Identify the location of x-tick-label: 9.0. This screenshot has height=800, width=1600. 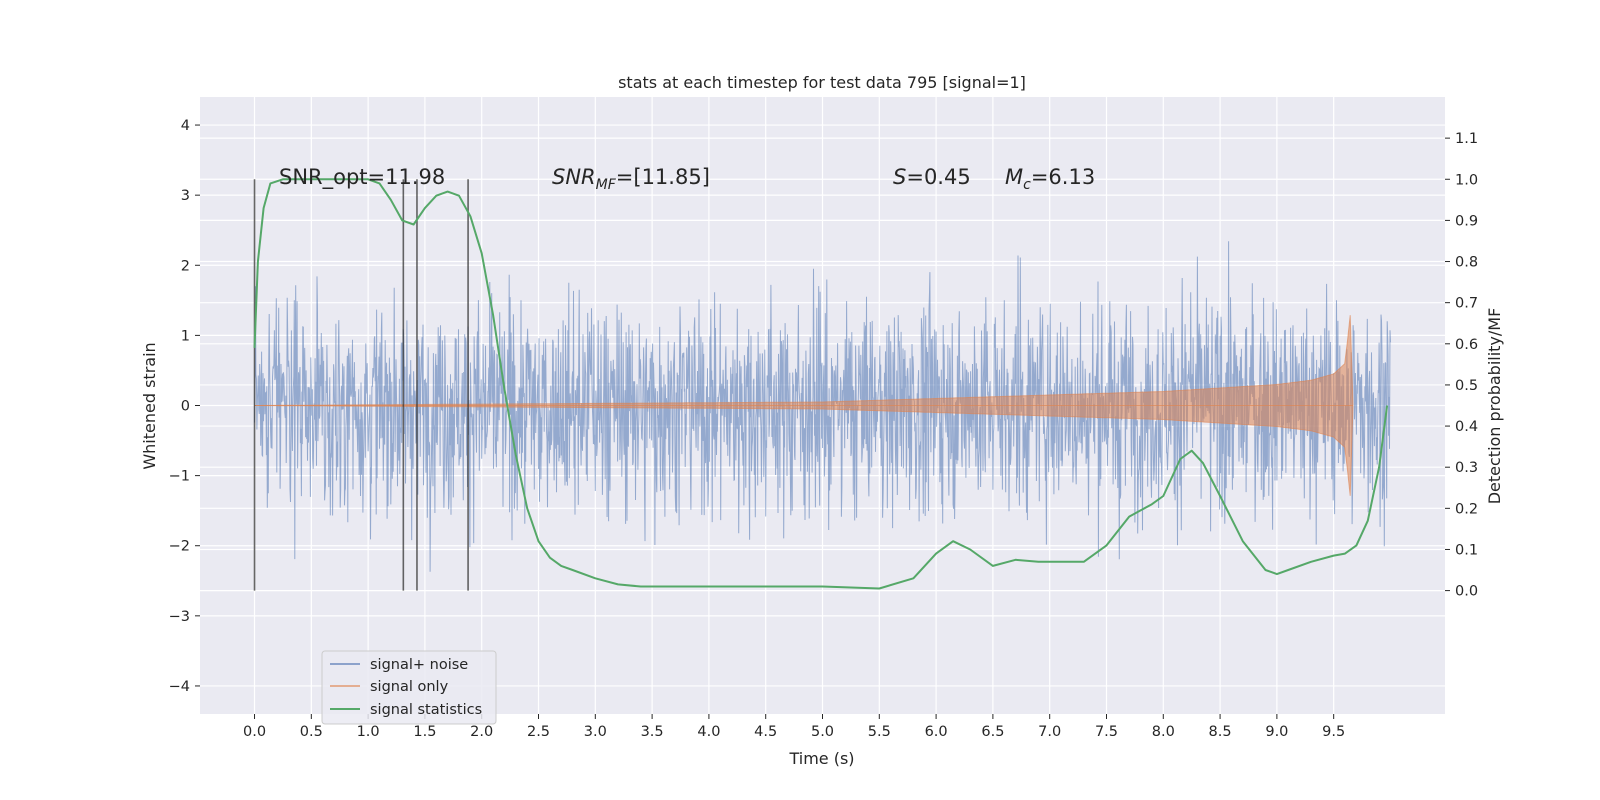
(1276, 732).